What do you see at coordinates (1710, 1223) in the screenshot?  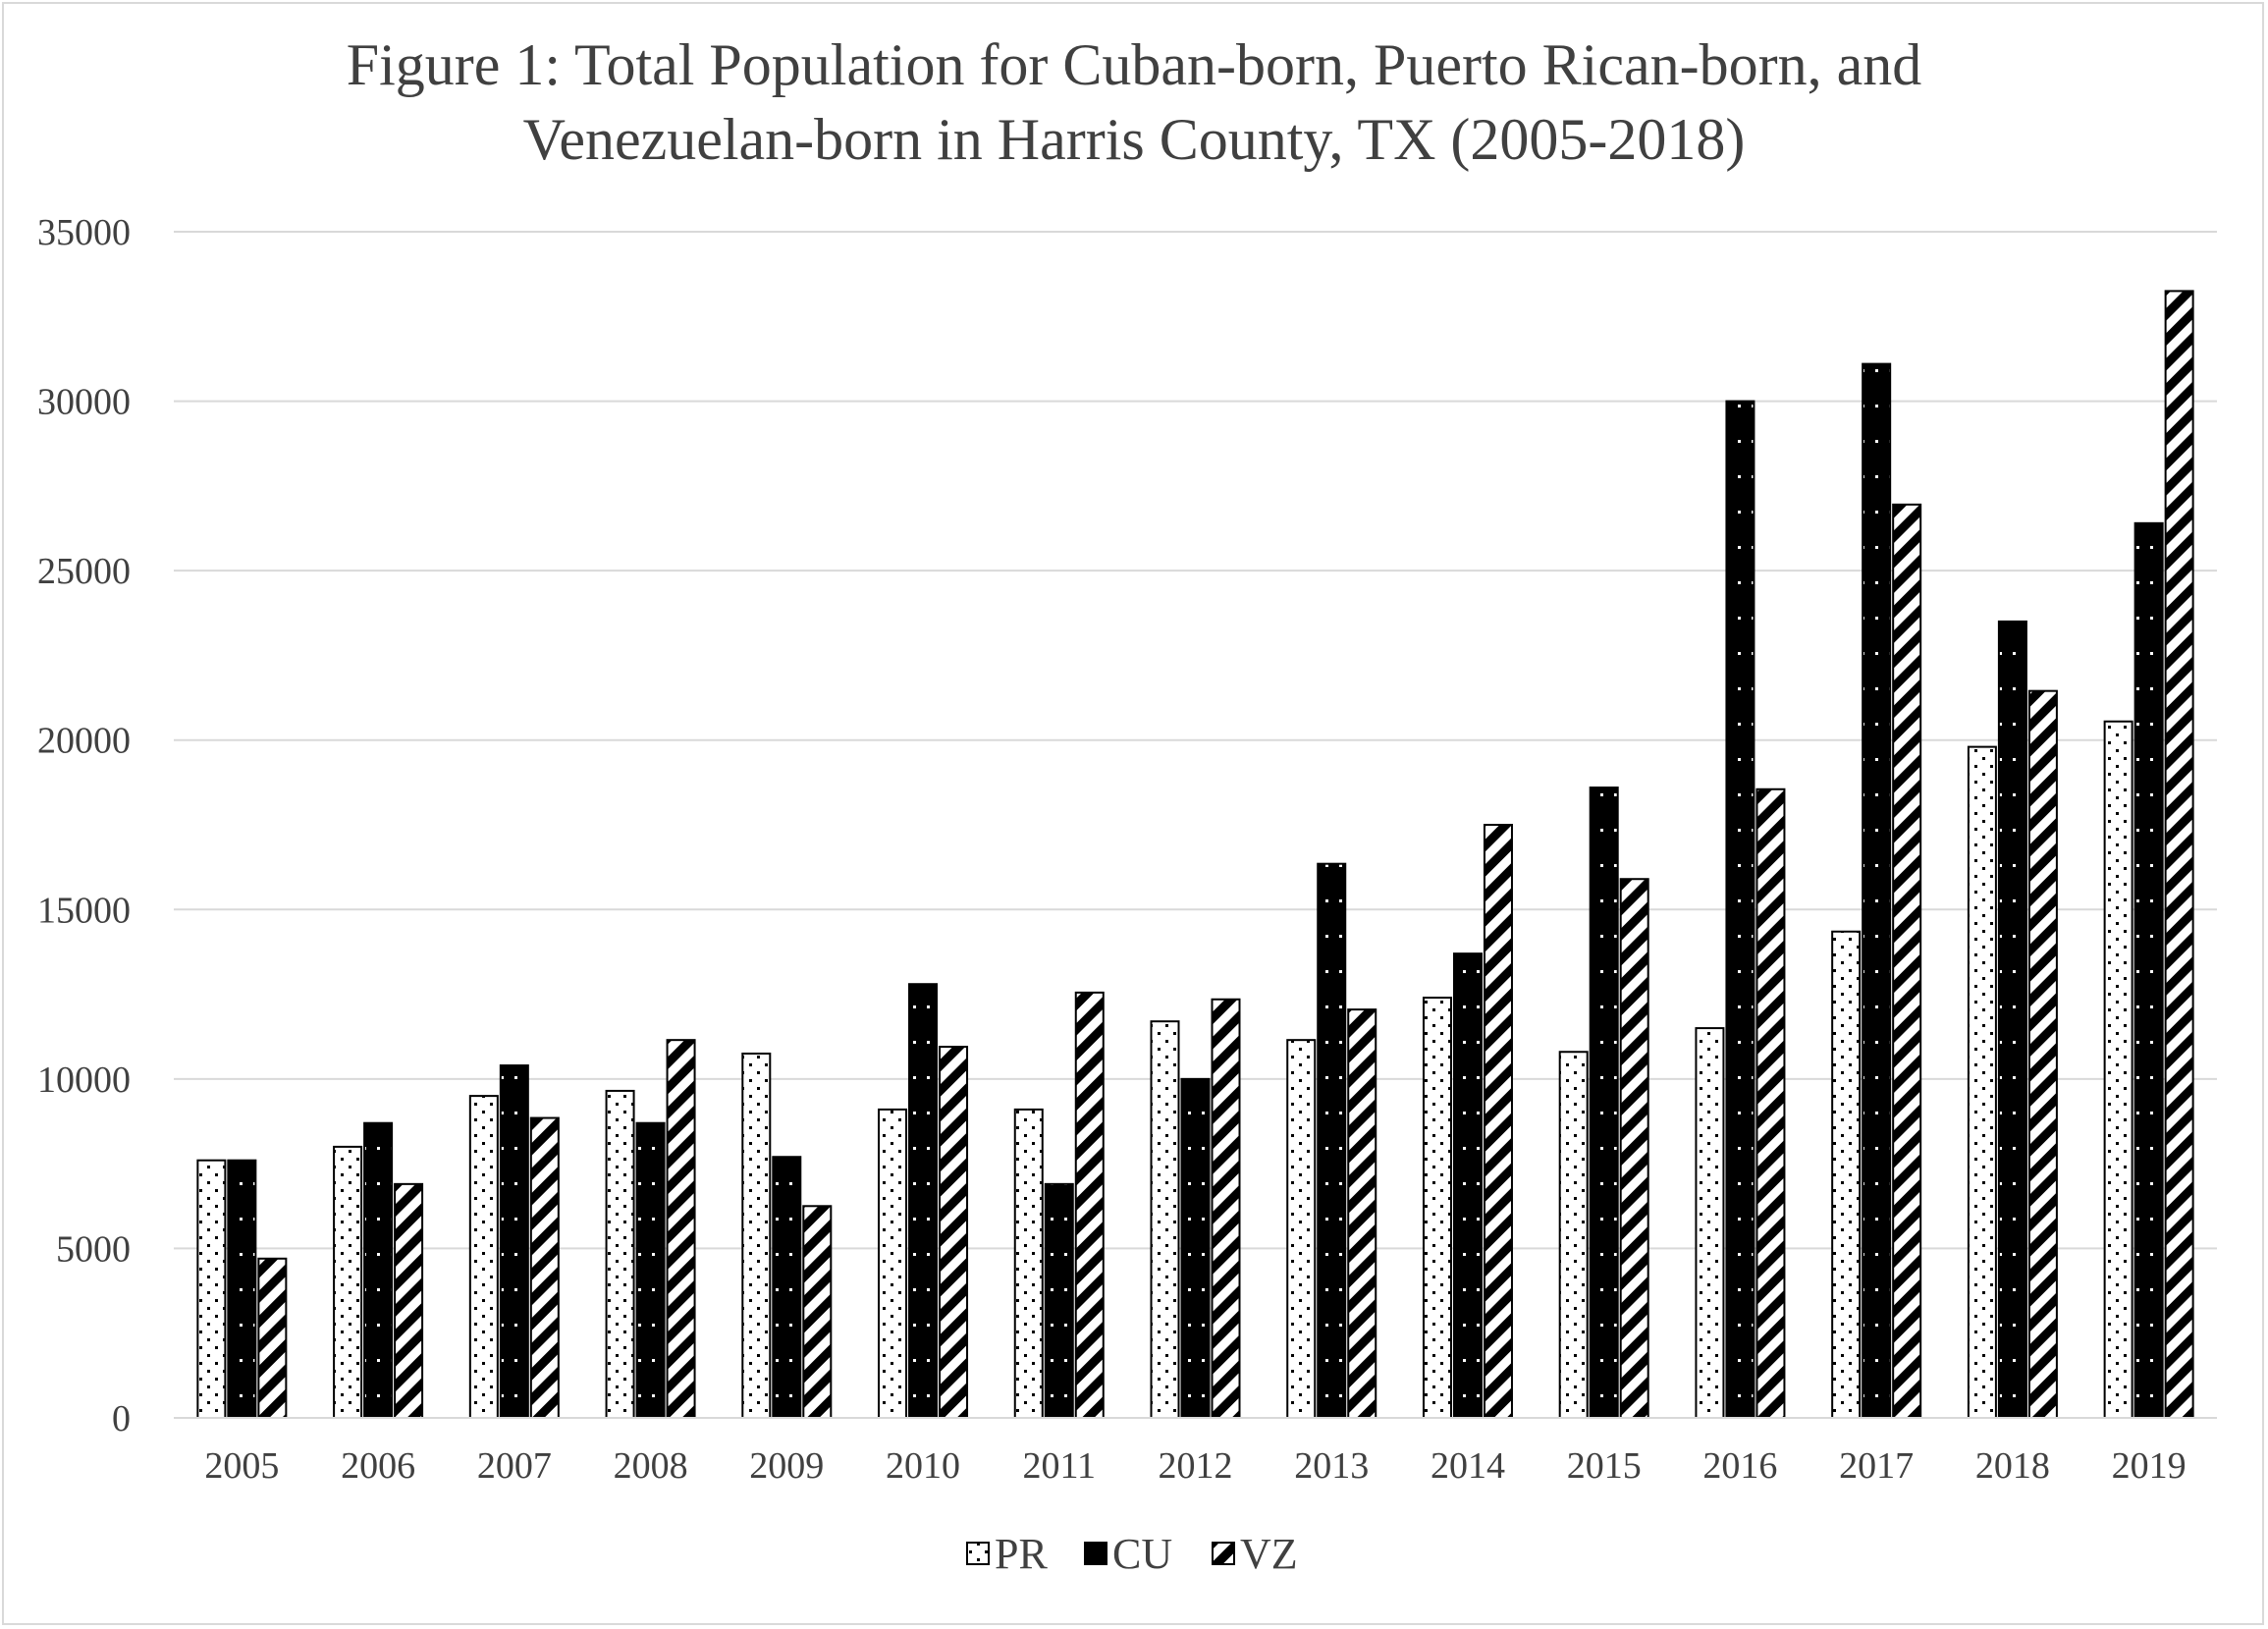 I see `bar-pr-2016` at bounding box center [1710, 1223].